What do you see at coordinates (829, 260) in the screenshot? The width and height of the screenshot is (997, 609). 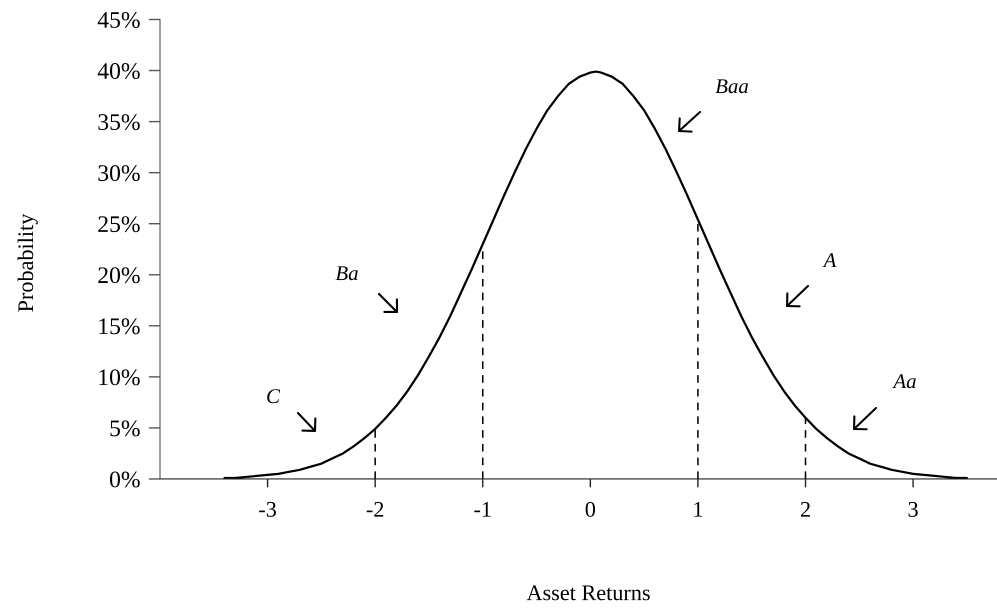 I see `annotation: A` at bounding box center [829, 260].